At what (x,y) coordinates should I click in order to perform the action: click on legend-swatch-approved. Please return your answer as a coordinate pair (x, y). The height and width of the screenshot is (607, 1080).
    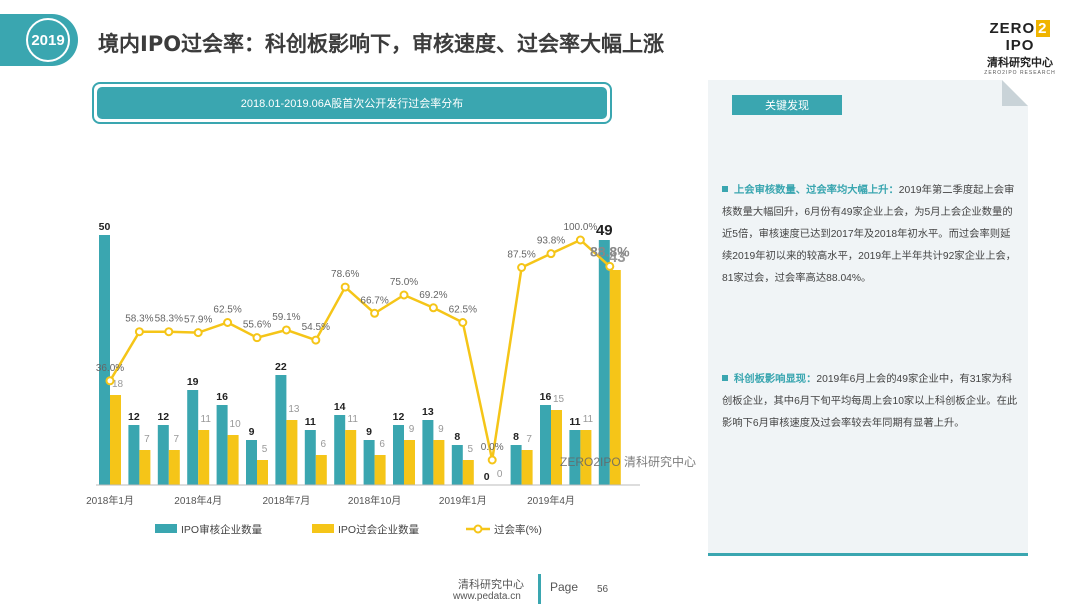
    Looking at the image, I should click on (323, 528).